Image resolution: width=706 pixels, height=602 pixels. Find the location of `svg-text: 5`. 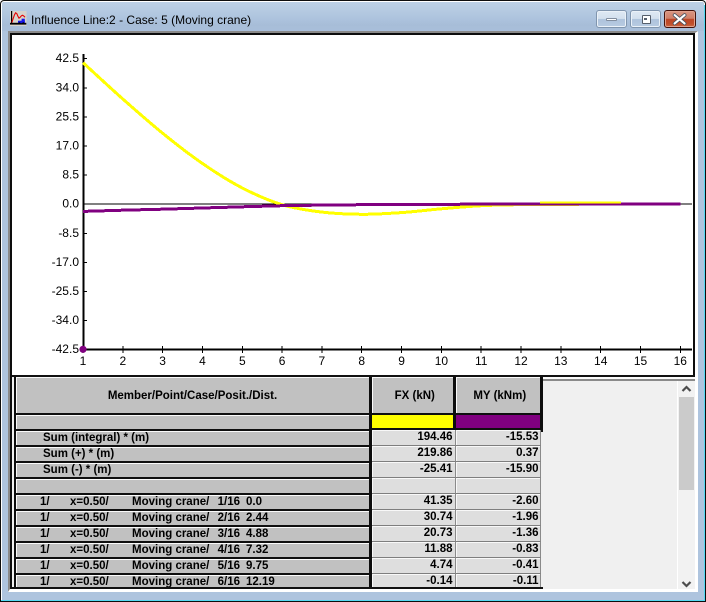

svg-text: 5 is located at coordinates (242, 361).